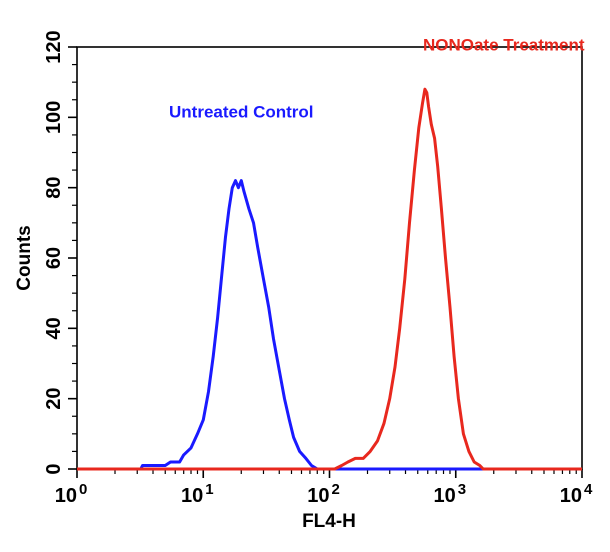  What do you see at coordinates (54, 399) in the screenshot?
I see `y-tick-label: 20` at bounding box center [54, 399].